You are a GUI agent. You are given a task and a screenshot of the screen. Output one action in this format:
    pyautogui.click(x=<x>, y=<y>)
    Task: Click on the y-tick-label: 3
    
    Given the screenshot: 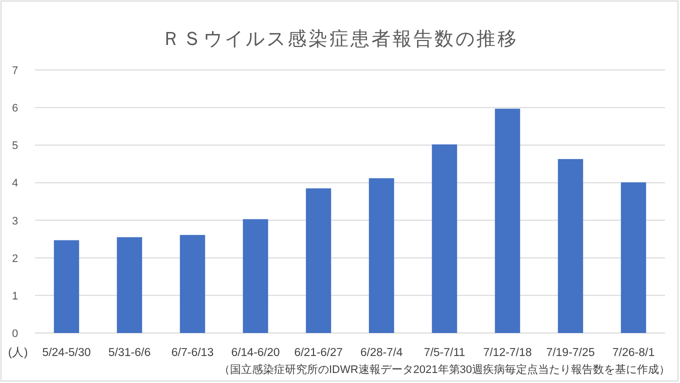 What is the action you would take?
    pyautogui.click(x=15, y=221)
    